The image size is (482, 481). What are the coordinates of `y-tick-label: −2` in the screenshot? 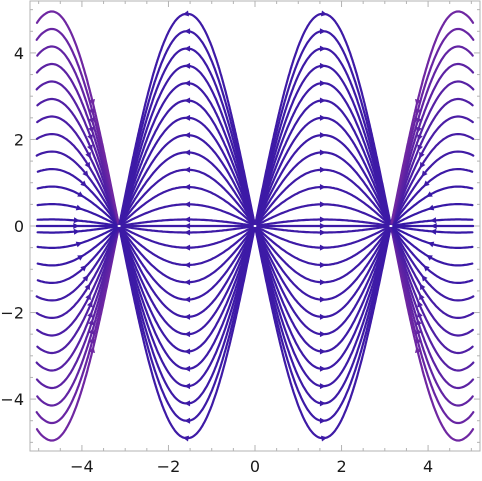 It's located at (12, 313).